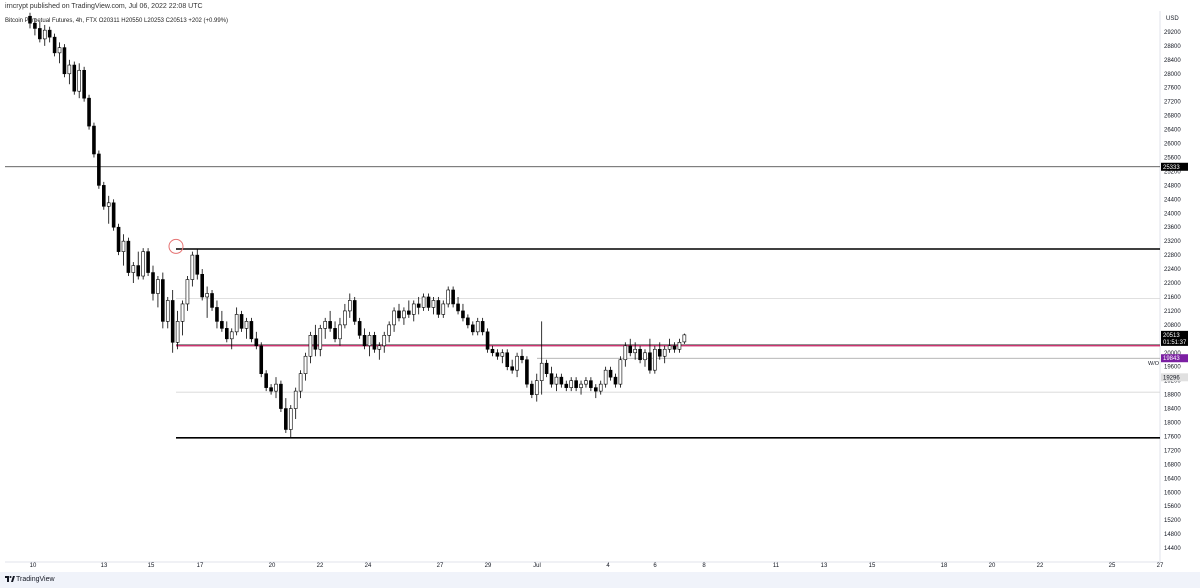 The image size is (1200, 588). What do you see at coordinates (10, 579) in the screenshot?
I see `tradingview-logo-icon` at bounding box center [10, 579].